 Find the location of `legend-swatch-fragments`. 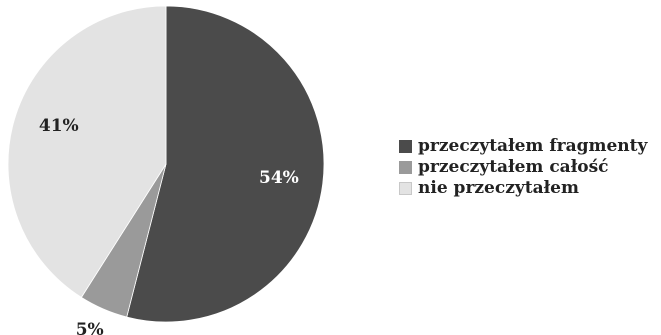

legend-swatch-fragments is located at coordinates (405, 146).